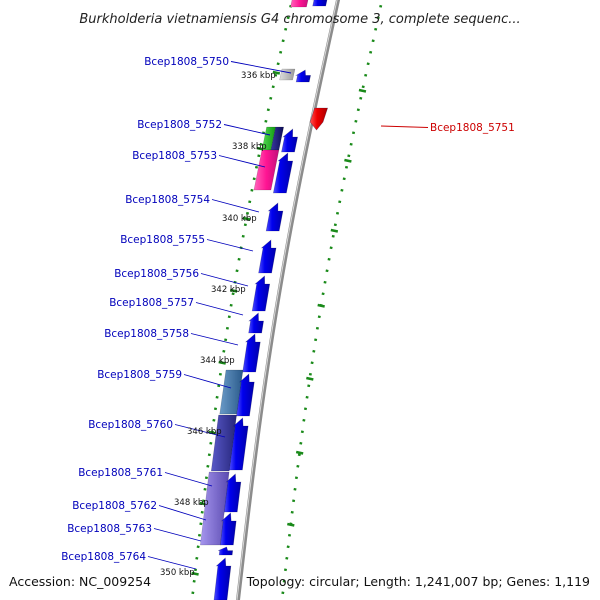 Image resolution: width=600 pixels, height=600 pixels. I want to click on gene-label-bcep1808-5756: Bcep1808_5756, so click(156, 274).